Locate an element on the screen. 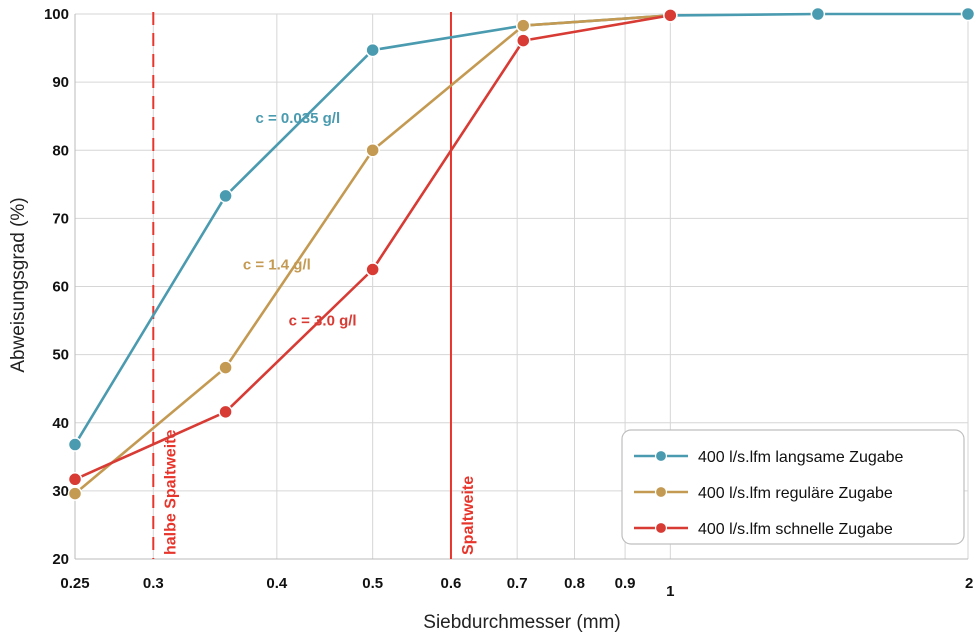  legend-entry: 400 l/s.lfm langsame Zugabe is located at coordinates (769, 457).